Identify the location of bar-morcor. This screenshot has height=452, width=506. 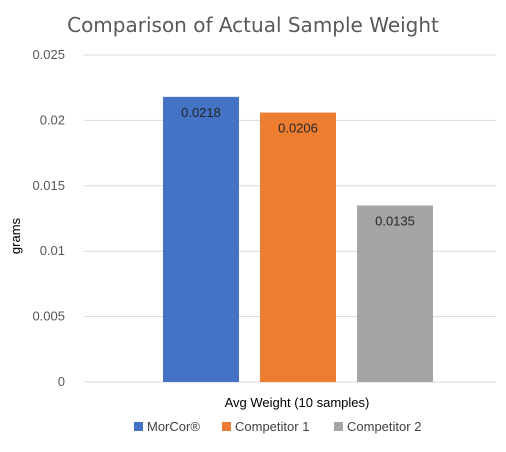
(201, 239).